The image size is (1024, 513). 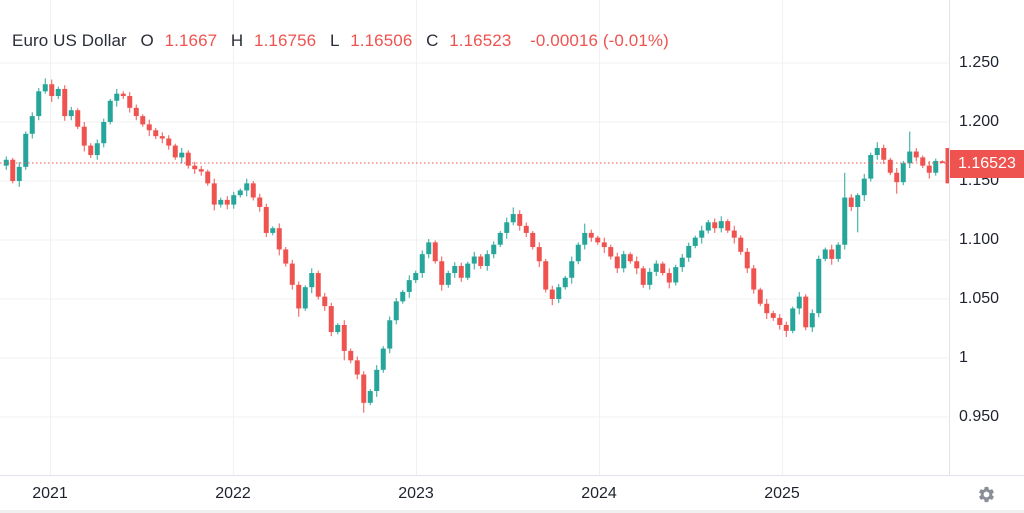 What do you see at coordinates (599, 493) in the screenshot?
I see `year-tick-label: 2024` at bounding box center [599, 493].